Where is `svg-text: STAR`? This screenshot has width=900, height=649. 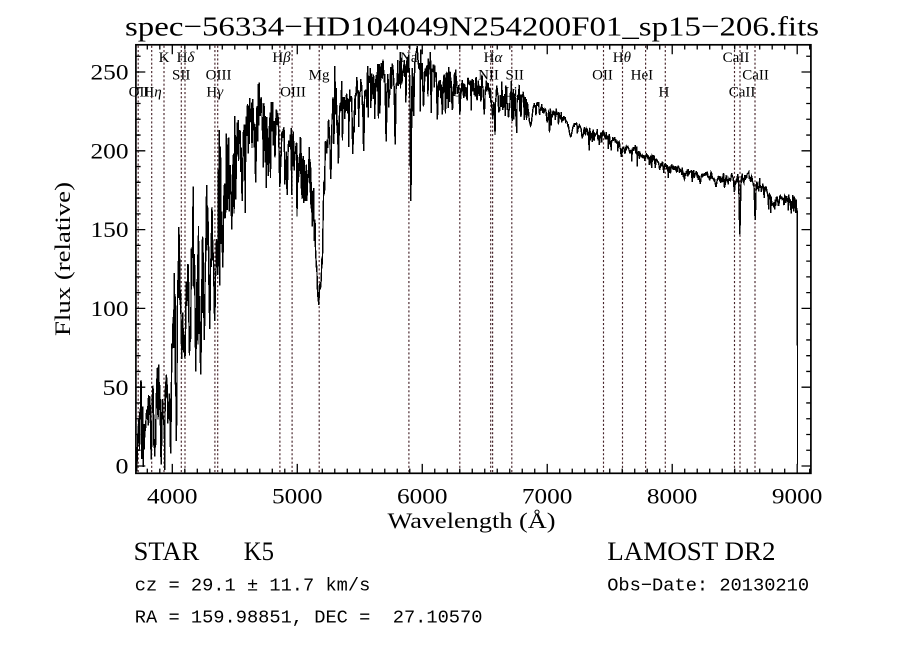
svg-text: STAR is located at coordinates (167, 551).